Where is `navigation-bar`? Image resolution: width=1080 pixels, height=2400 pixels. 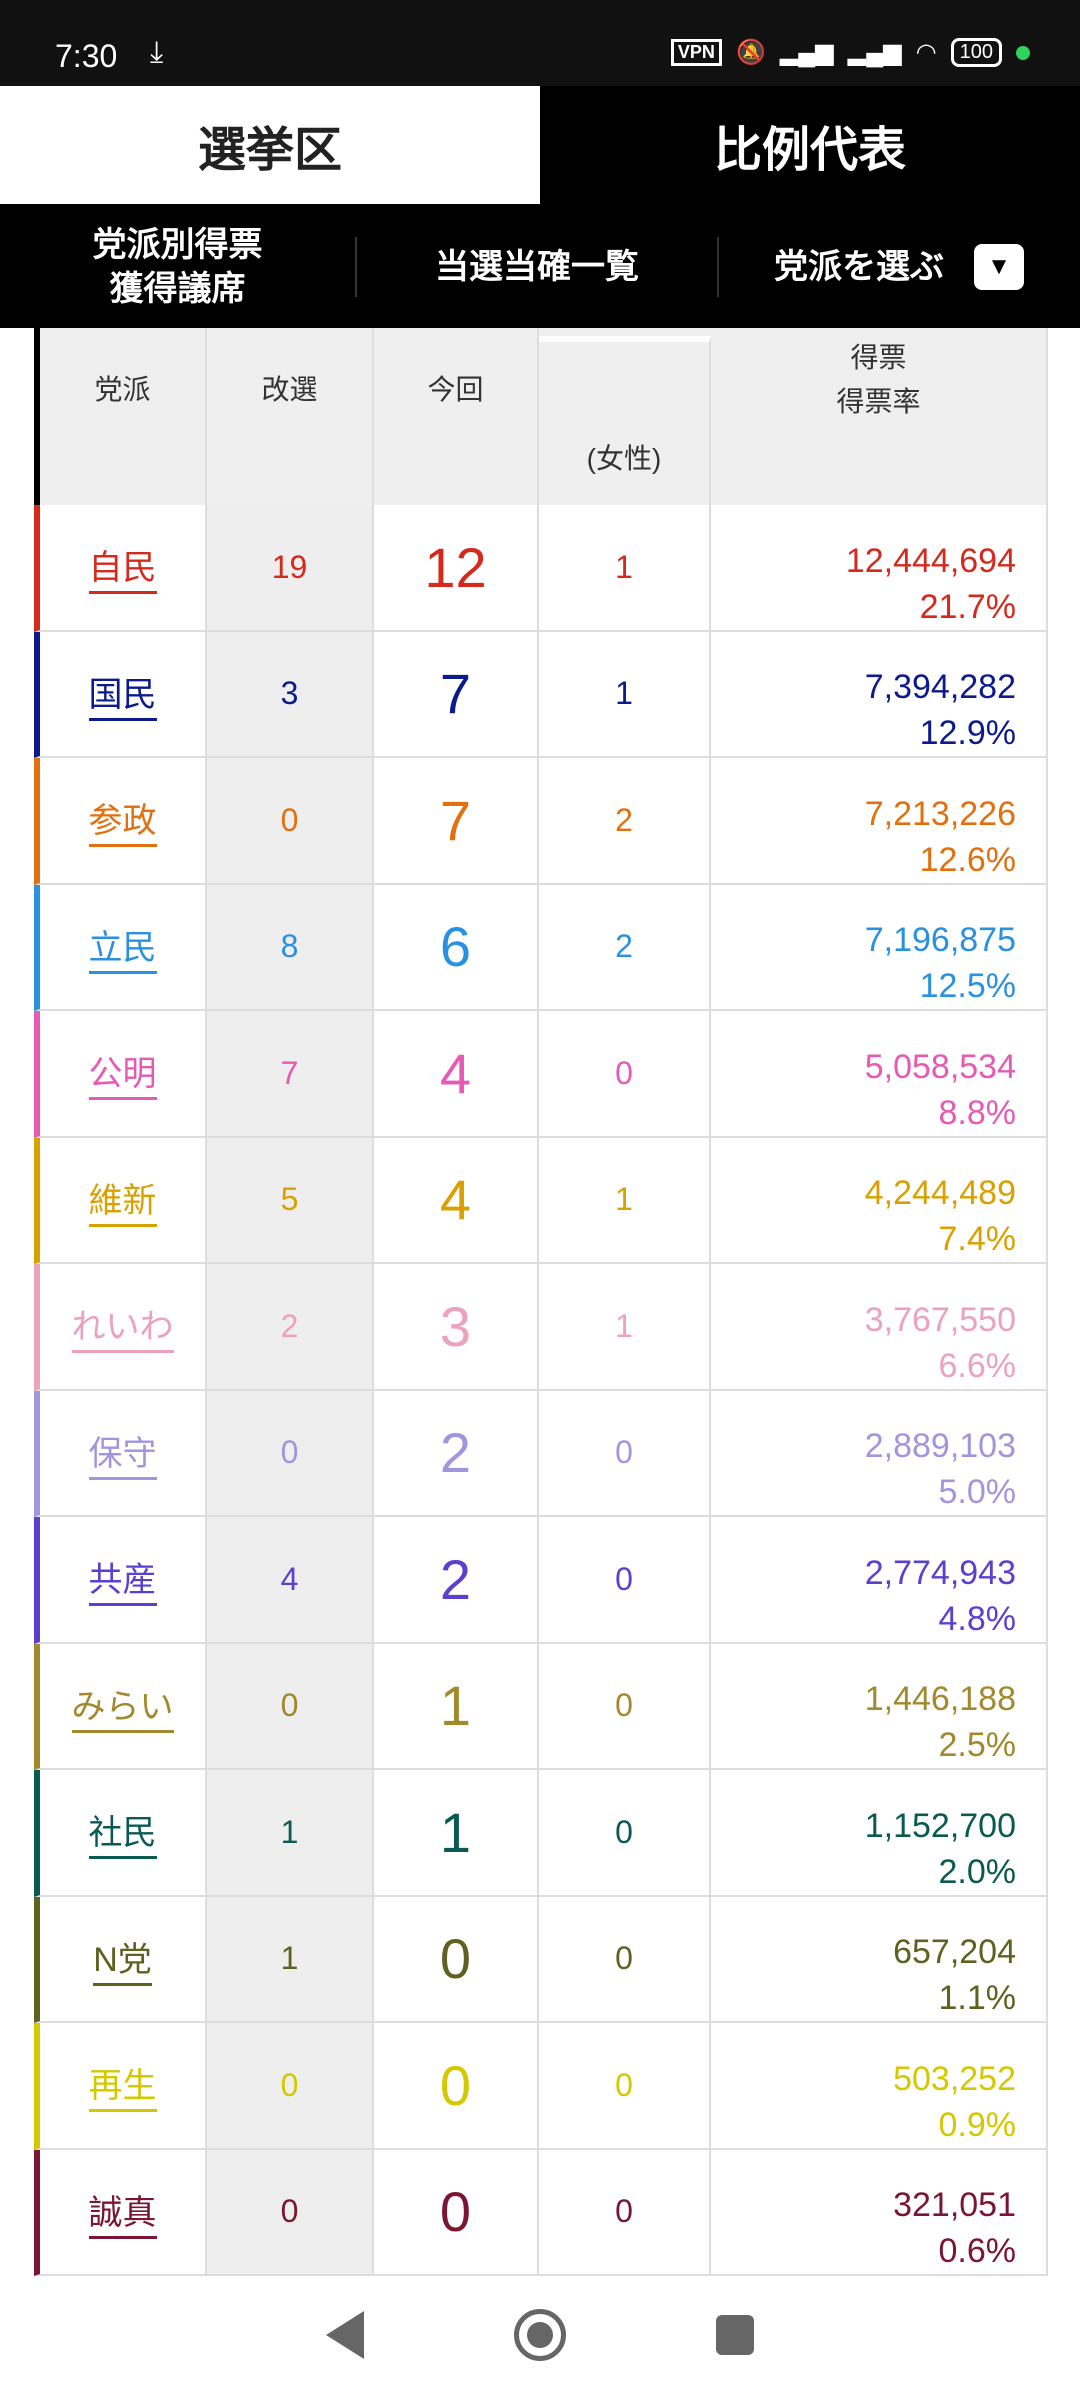
navigation-bar is located at coordinates (540, 2335).